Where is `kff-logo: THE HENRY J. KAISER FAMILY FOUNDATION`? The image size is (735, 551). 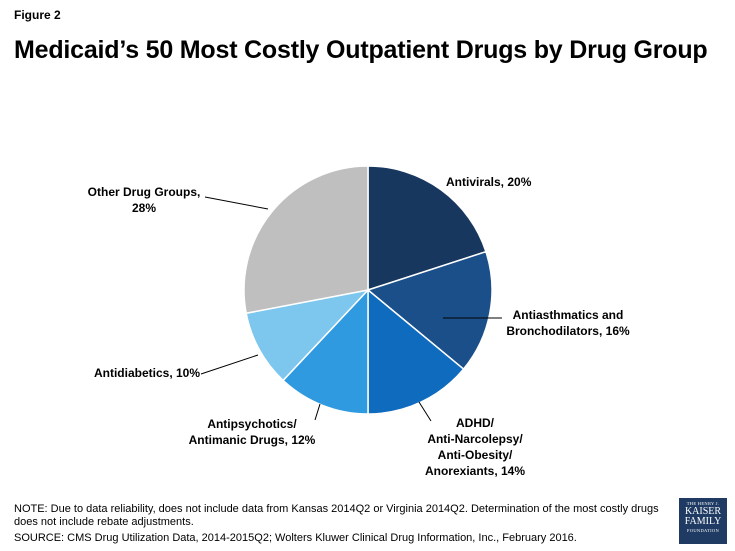
kff-logo: THE HENRY J. KAISER FAMILY FOUNDATION is located at coordinates (703, 521).